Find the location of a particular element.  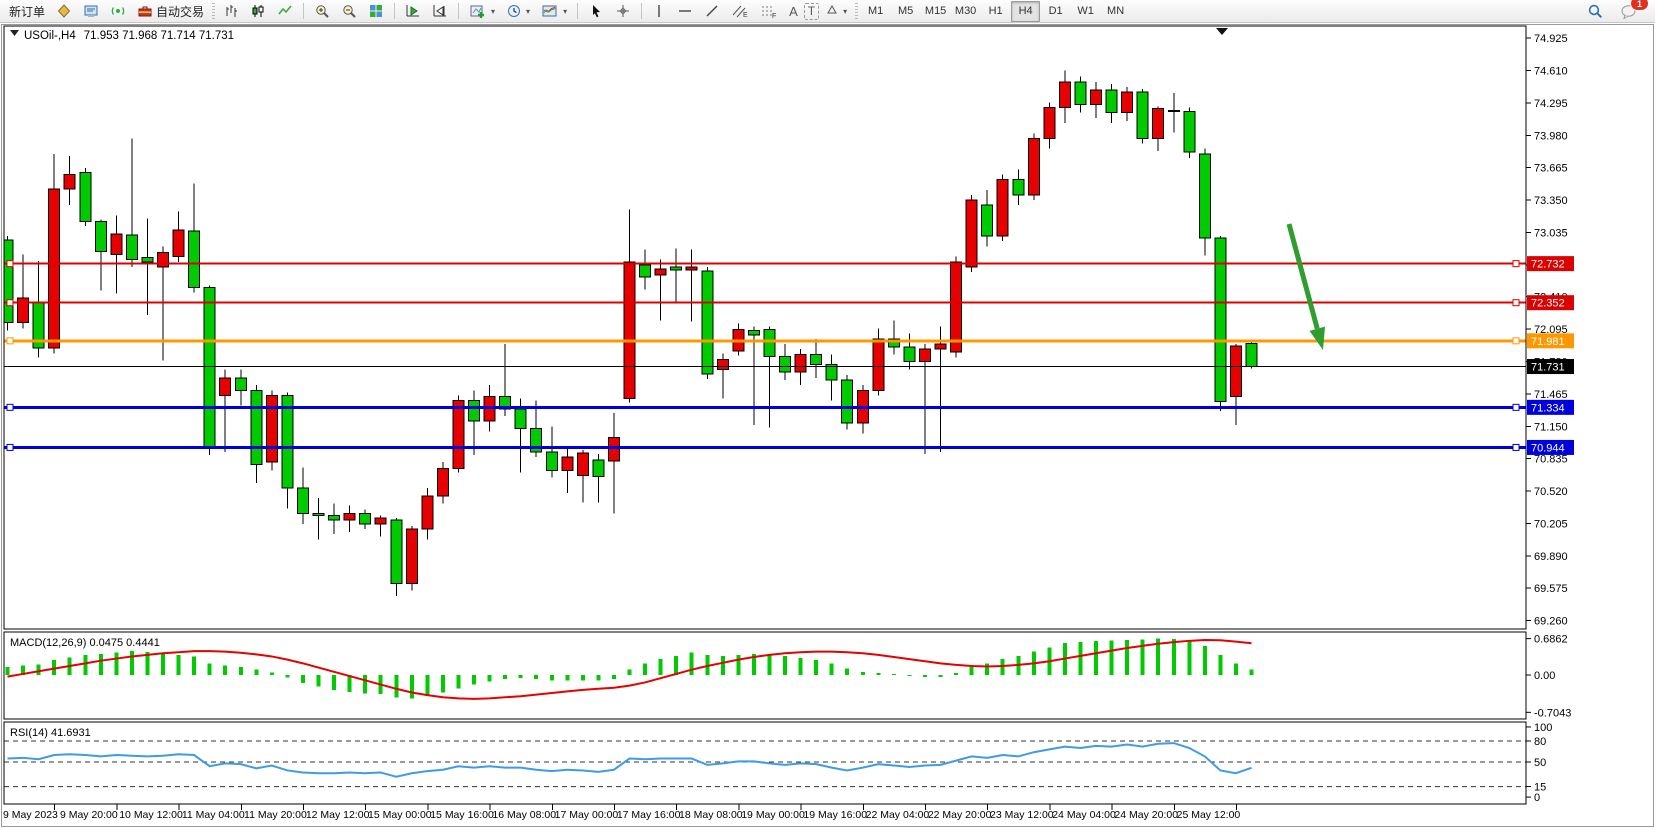

timeframe-M1: M1 is located at coordinates (875, 11).